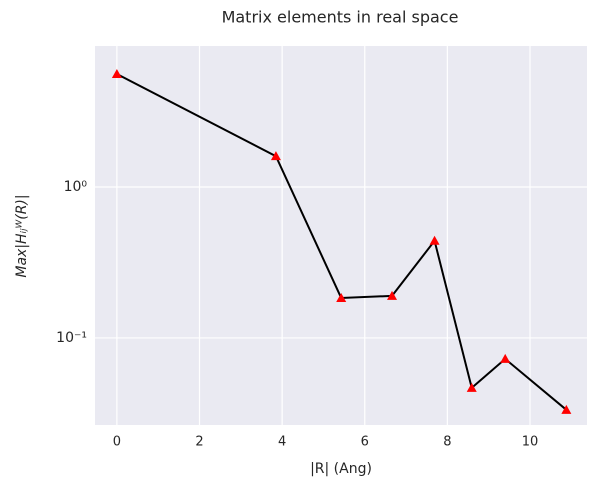 Image resolution: width=599 pixels, height=497 pixels. Describe the element at coordinates (22, 235) in the screenshot. I see `y-axis-label: Max|Hᵢⱼᵂ(R)|` at that location.